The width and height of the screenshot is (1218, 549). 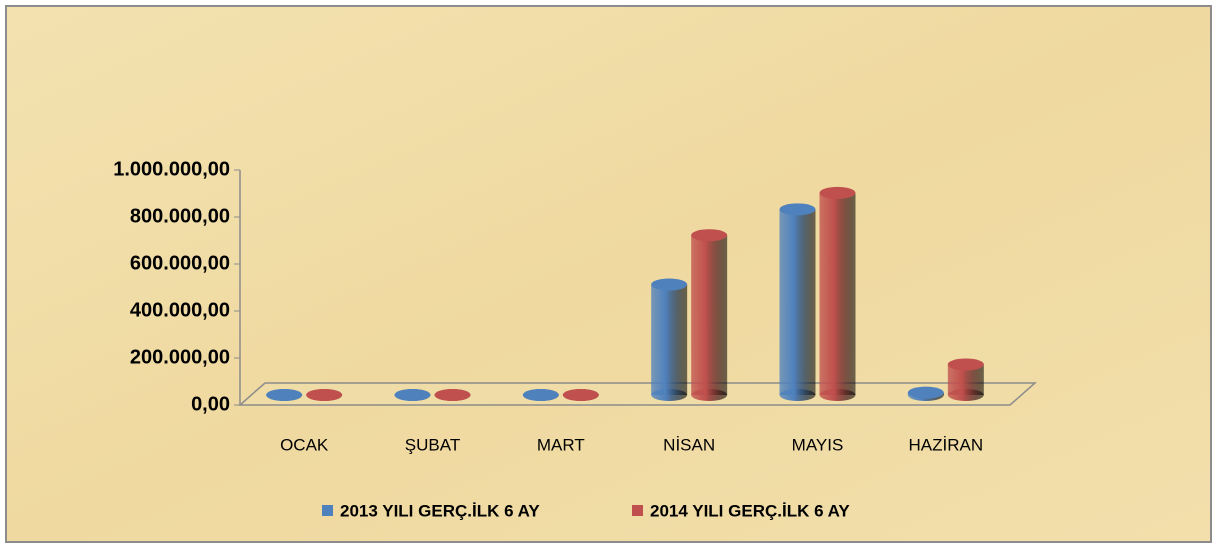 What do you see at coordinates (171, 169) in the screenshot?
I see `y-tick-label: 1.000.000,00` at bounding box center [171, 169].